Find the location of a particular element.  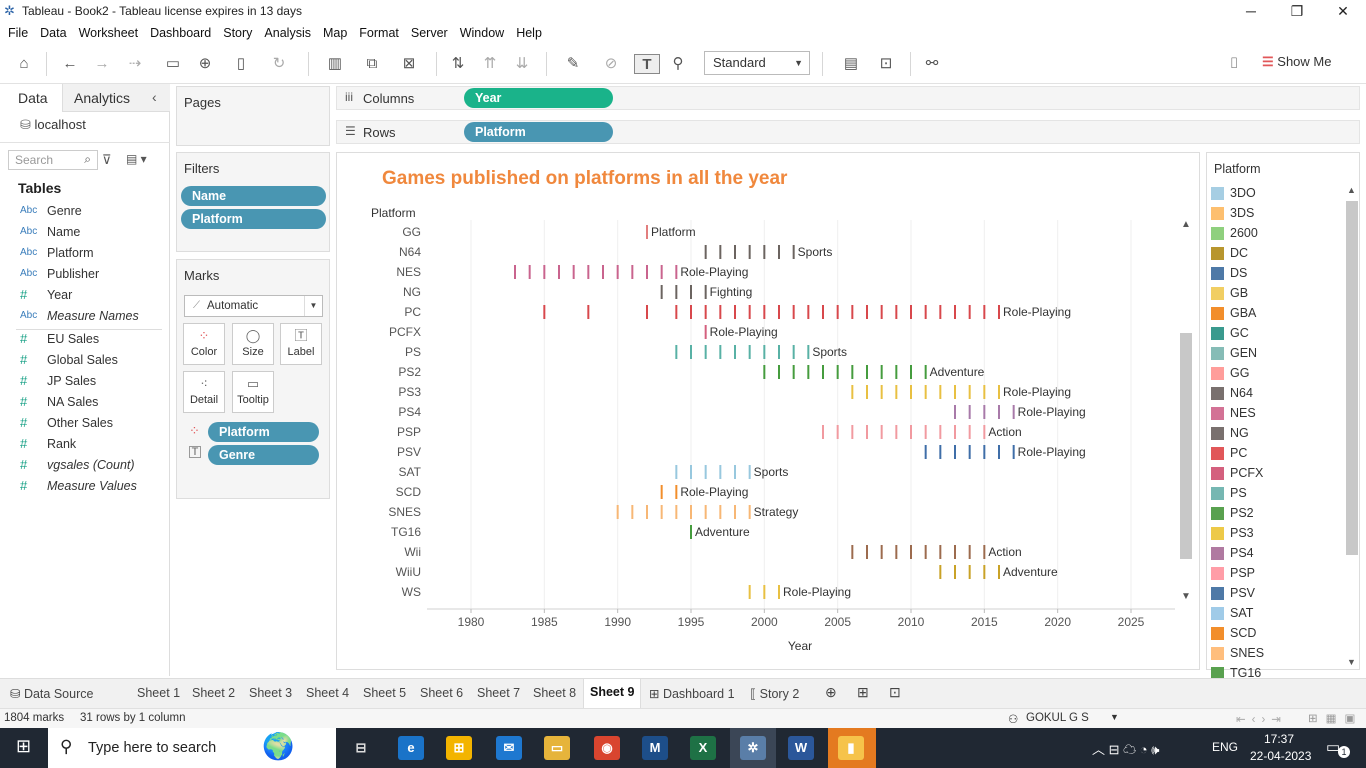

tab-sheet-2: Sheet 2 is located at coordinates (214, 693).